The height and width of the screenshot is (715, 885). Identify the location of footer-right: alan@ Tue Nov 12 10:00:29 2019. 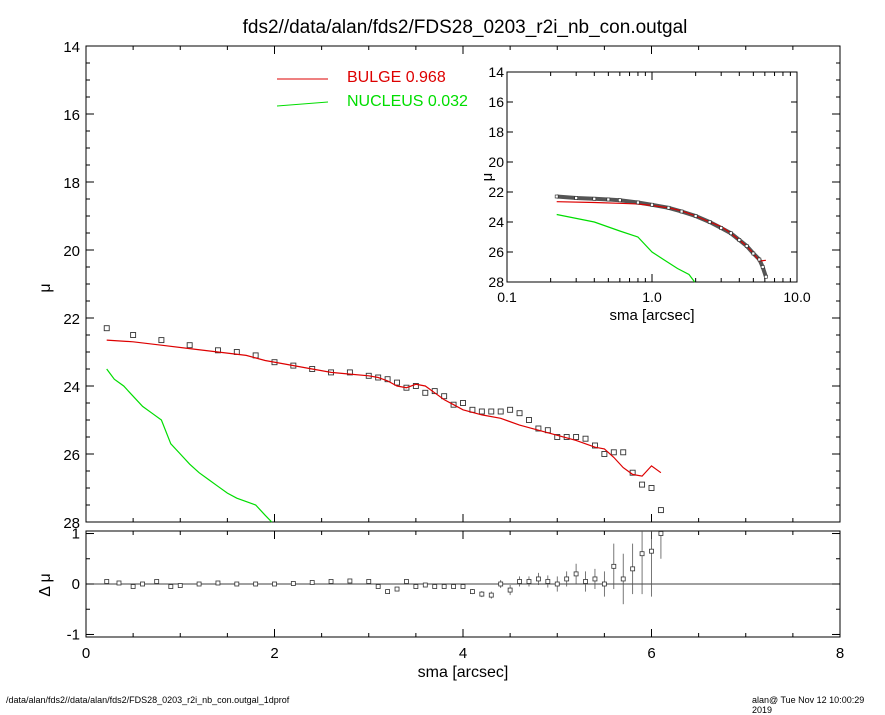
(808, 705).